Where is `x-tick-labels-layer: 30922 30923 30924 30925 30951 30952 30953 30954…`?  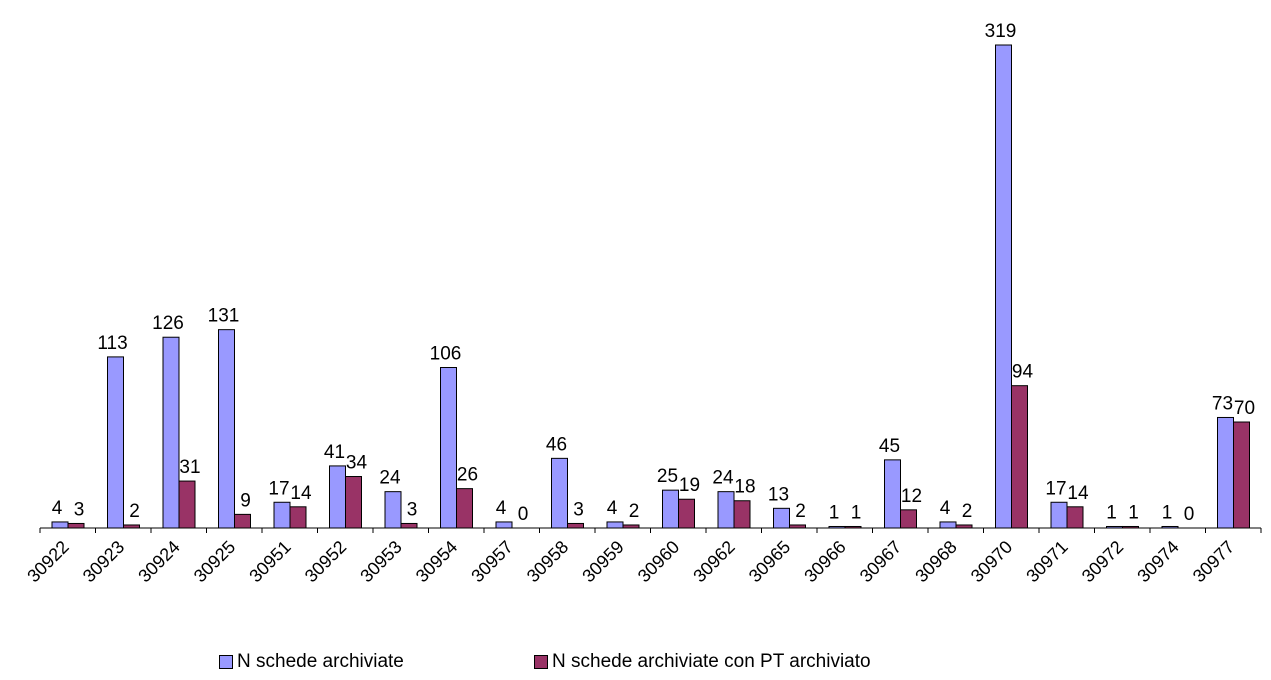
x-tick-labels-layer: 30922 30923 30924 30925 30951 30952 30953 30954… is located at coordinates (630, 562).